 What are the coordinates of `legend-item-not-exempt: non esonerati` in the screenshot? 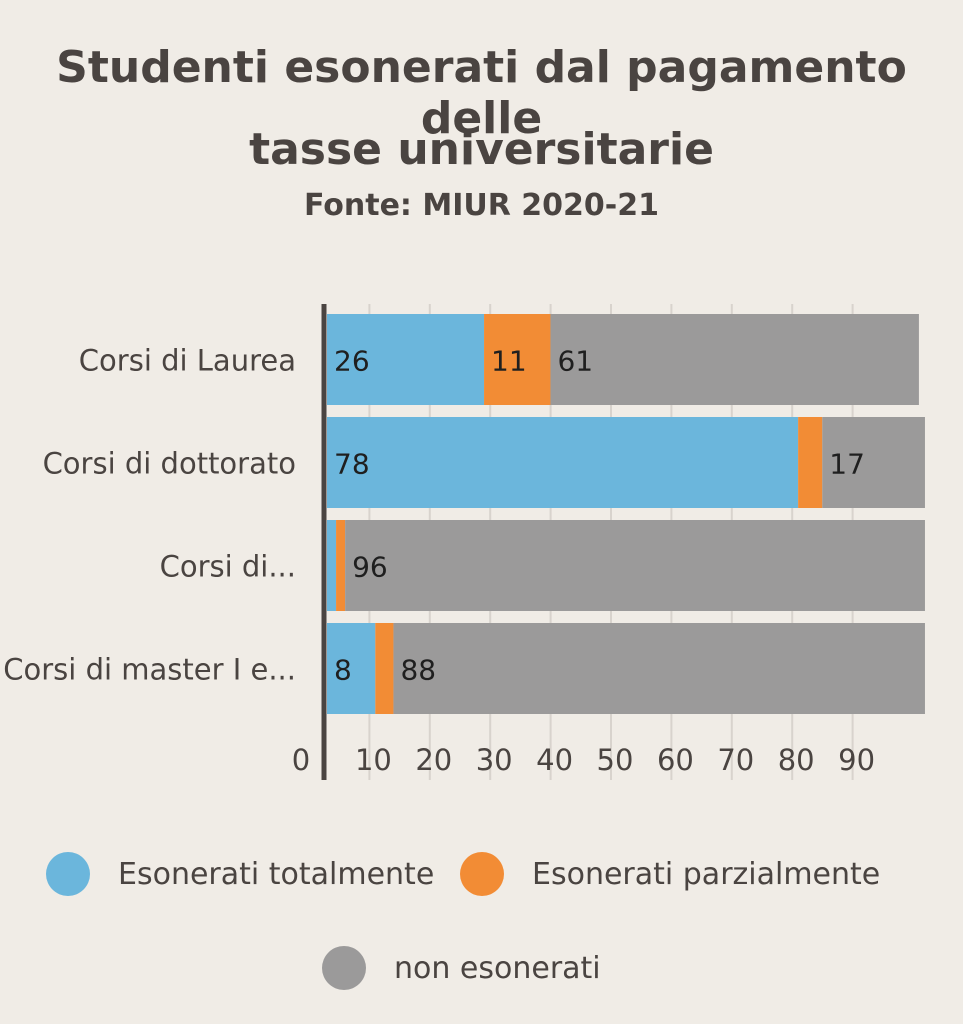 It's located at (461, 968).